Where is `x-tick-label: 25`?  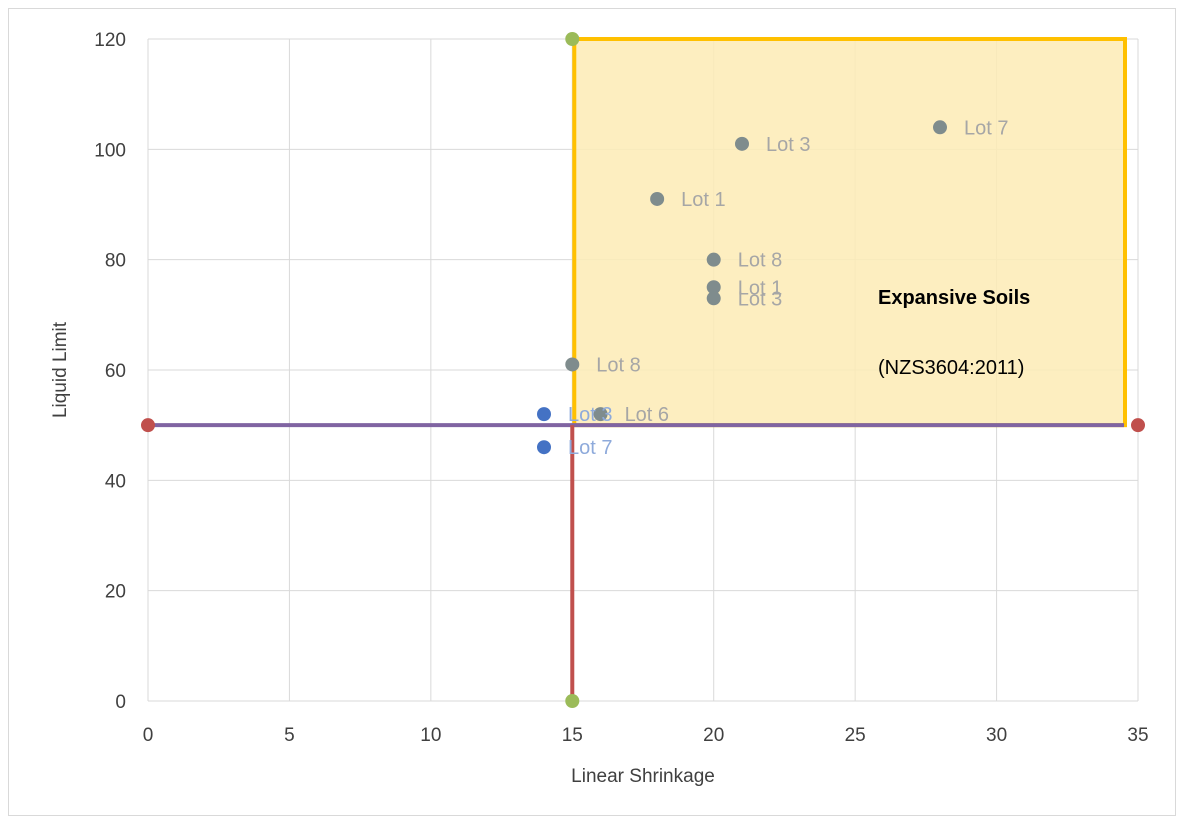 x-tick-label: 25 is located at coordinates (855, 735).